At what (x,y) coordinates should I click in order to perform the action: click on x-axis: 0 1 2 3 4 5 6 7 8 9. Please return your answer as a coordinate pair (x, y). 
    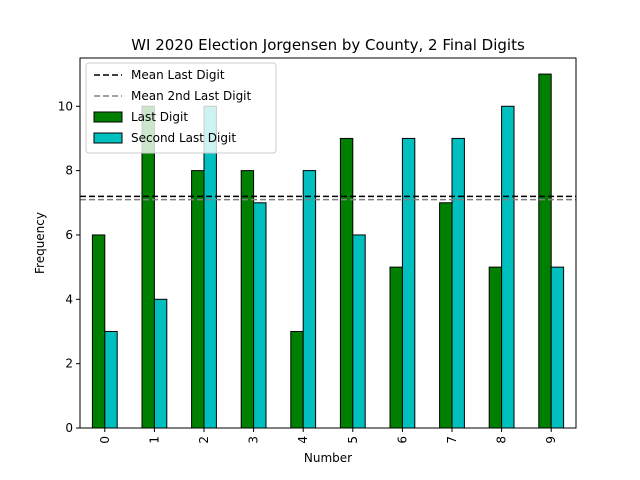
    Looking at the image, I should click on (328, 436).